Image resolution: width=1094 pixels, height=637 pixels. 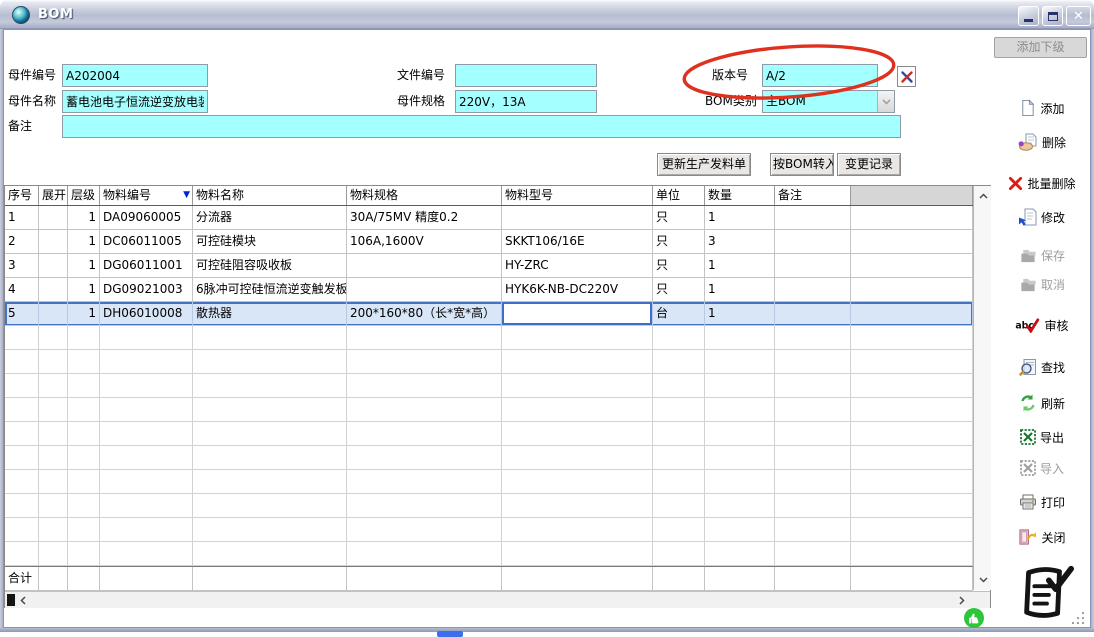 I want to click on minimize-button, so click(x=1028, y=16).